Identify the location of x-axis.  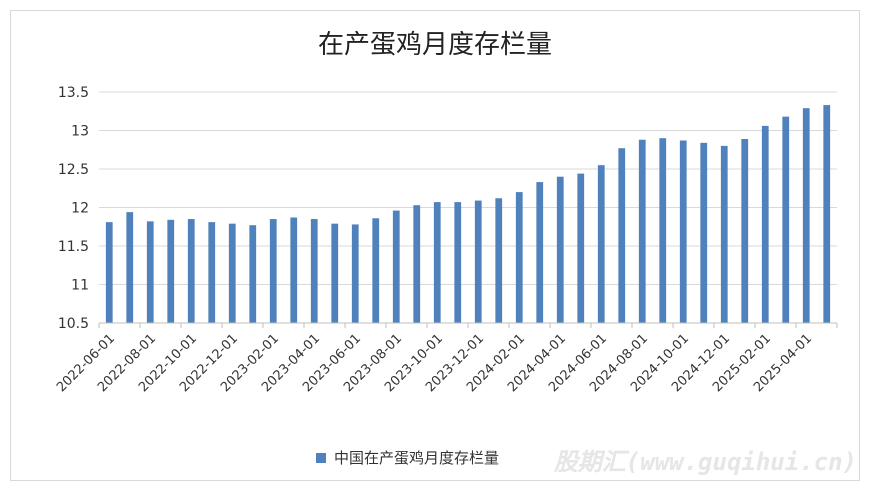
(468, 325).